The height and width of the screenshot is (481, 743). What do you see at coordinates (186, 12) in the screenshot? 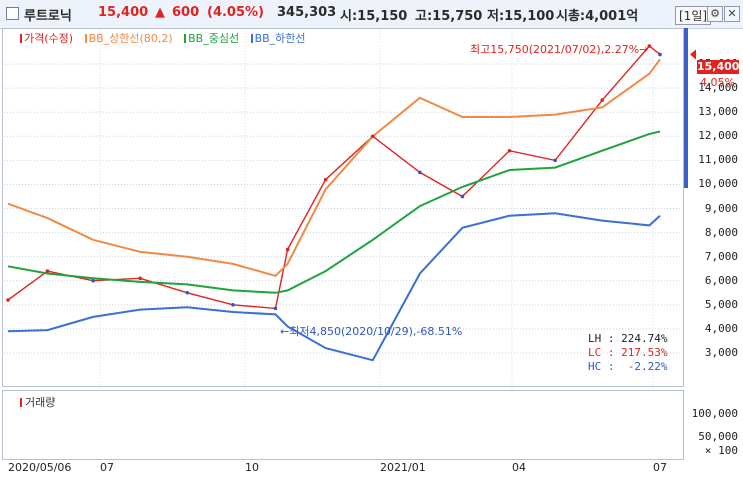
I see `price-change: 600` at bounding box center [186, 12].